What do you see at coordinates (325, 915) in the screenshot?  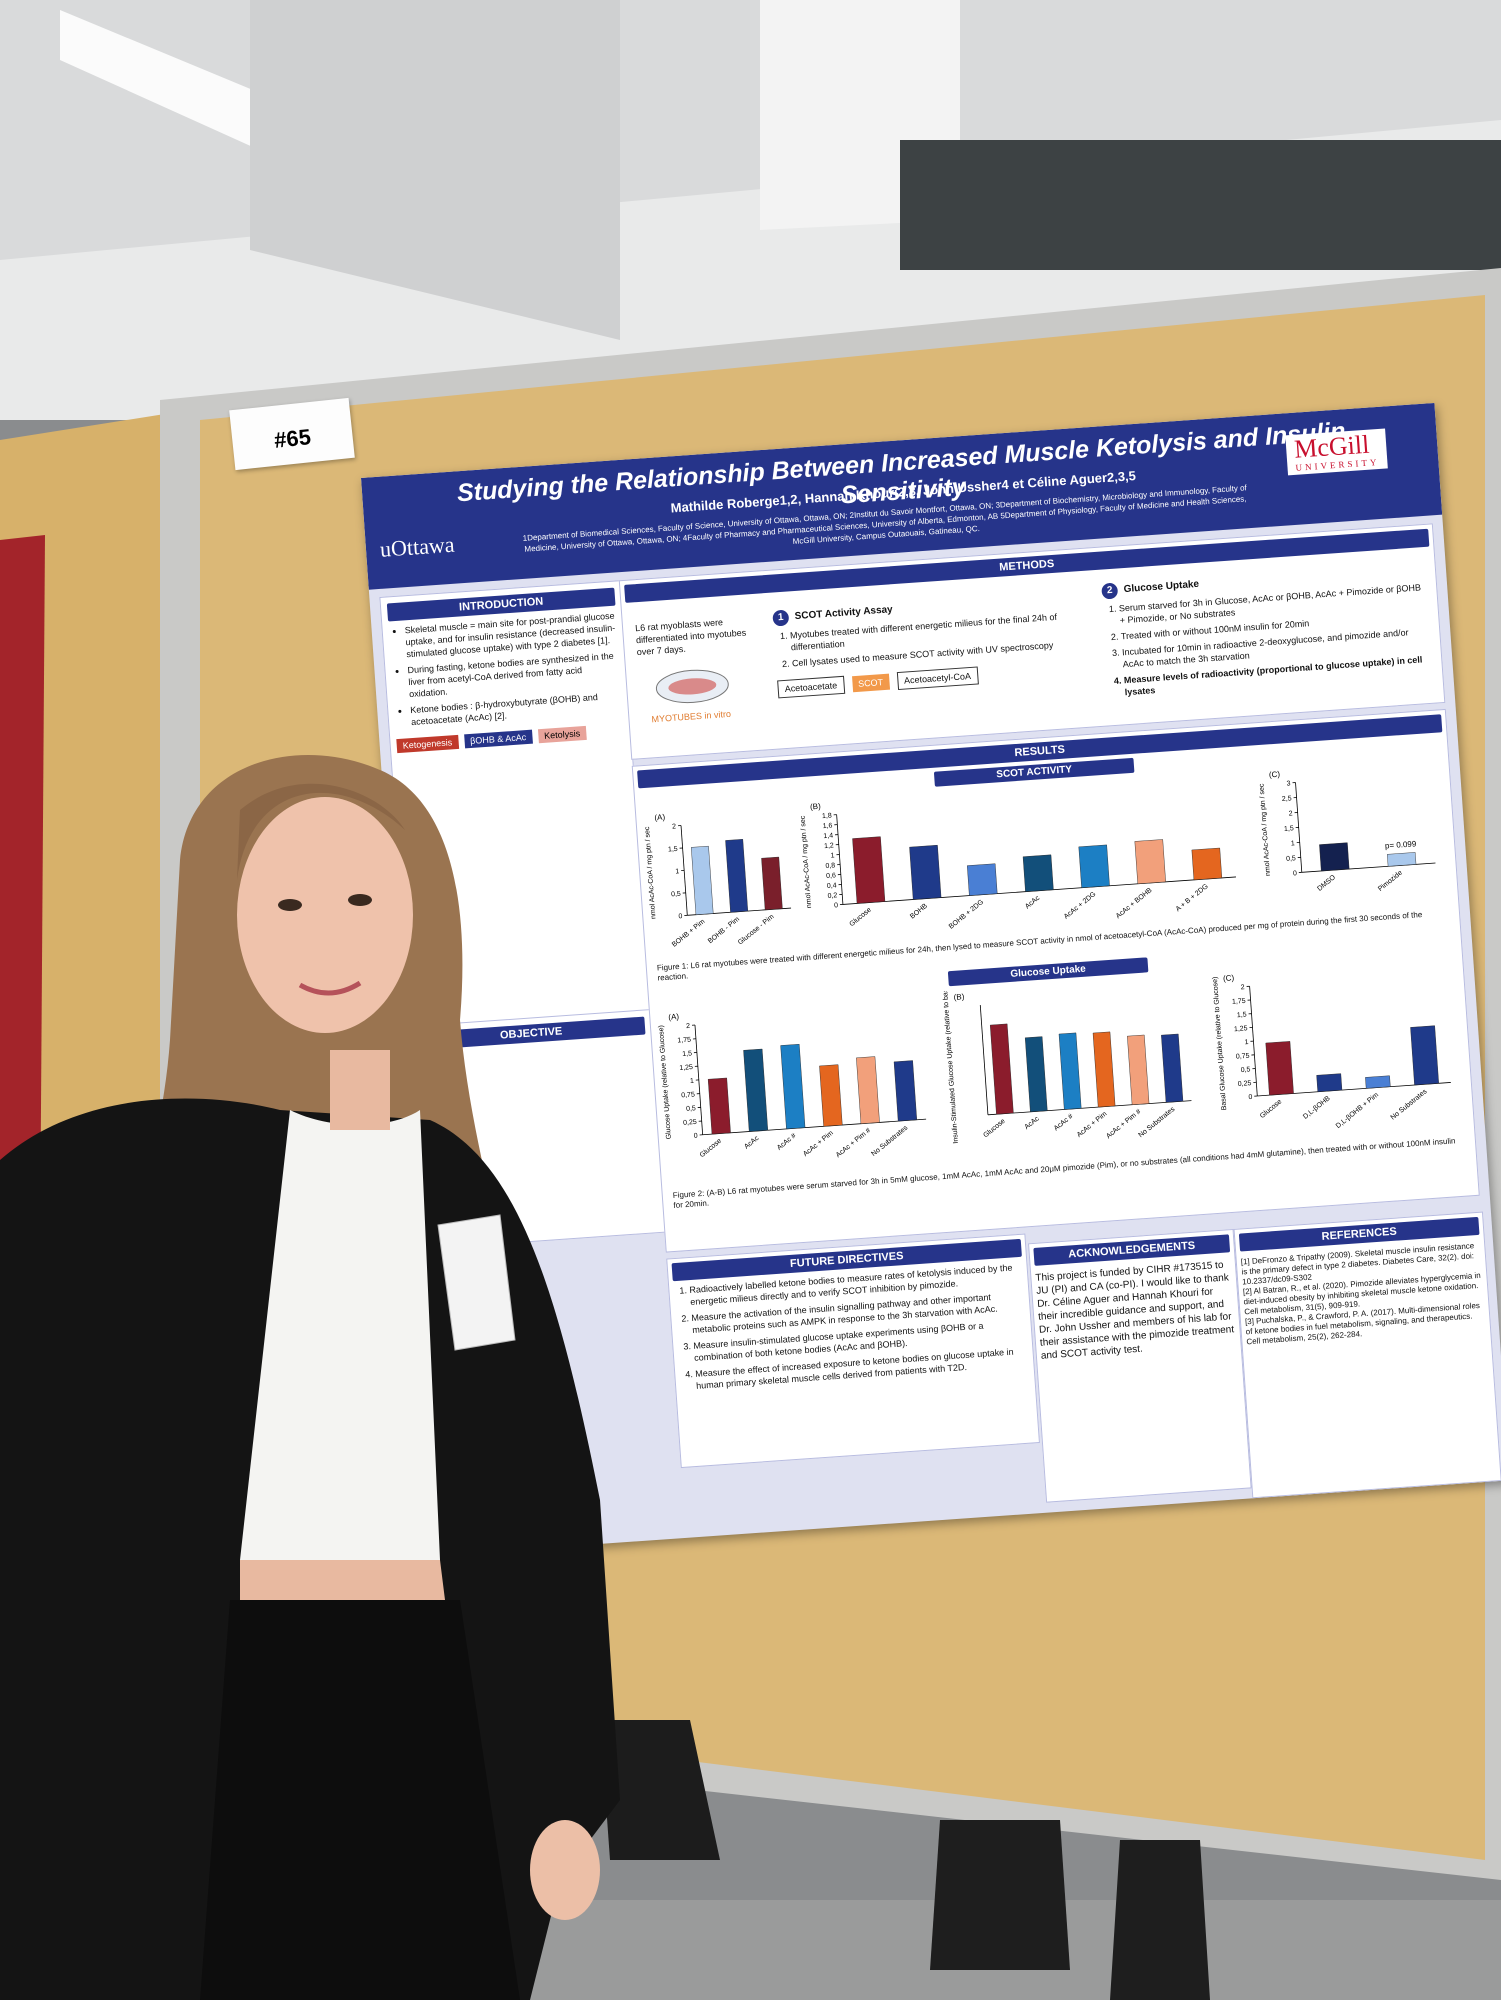 I see `face` at bounding box center [325, 915].